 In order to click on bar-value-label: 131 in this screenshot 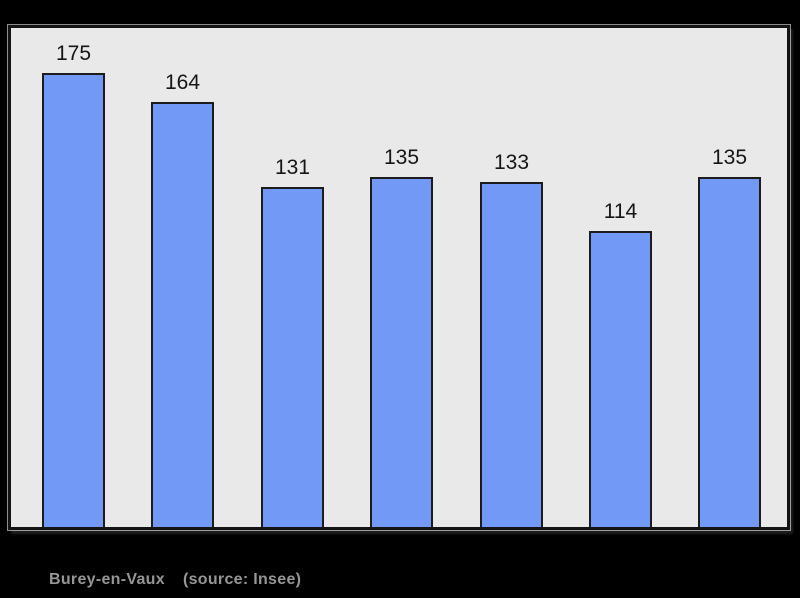, I will do `click(292, 167)`.